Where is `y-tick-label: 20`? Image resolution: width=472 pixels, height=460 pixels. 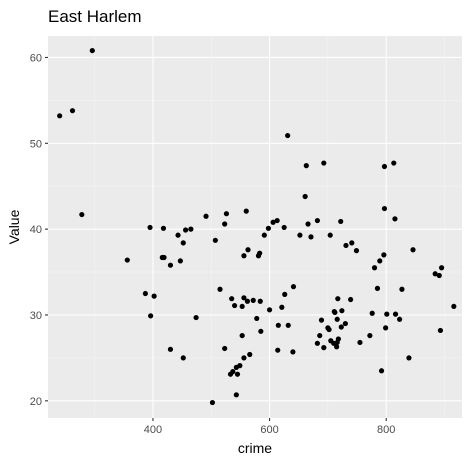 y-tick-label: 20 is located at coordinates (36, 402).